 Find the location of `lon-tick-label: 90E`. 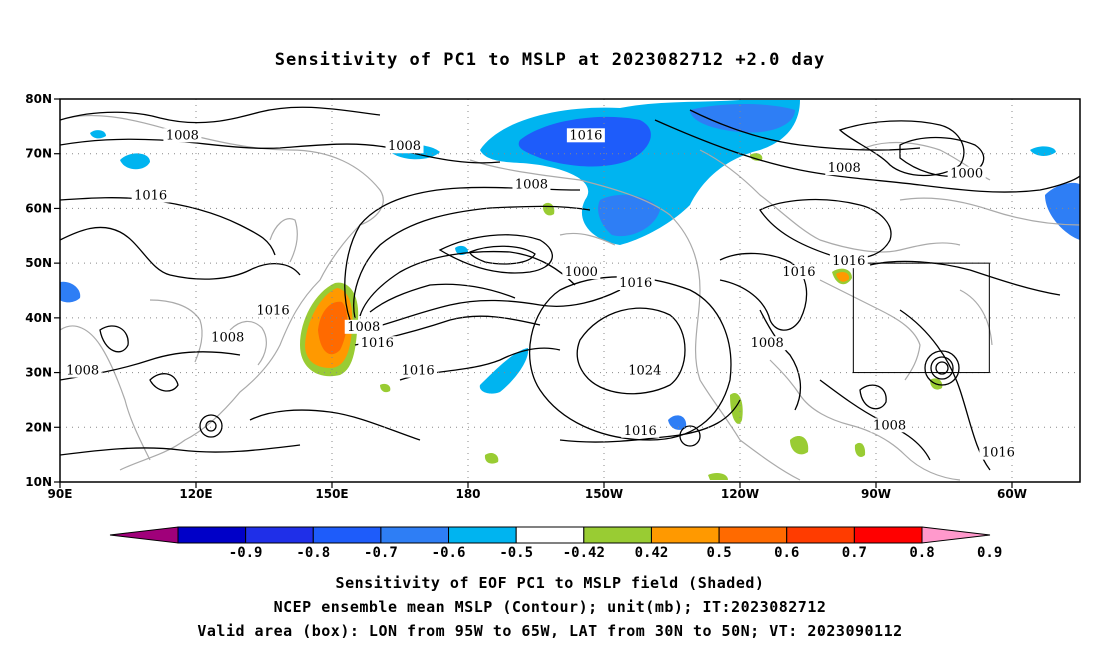

lon-tick-label: 90E is located at coordinates (60, 494).